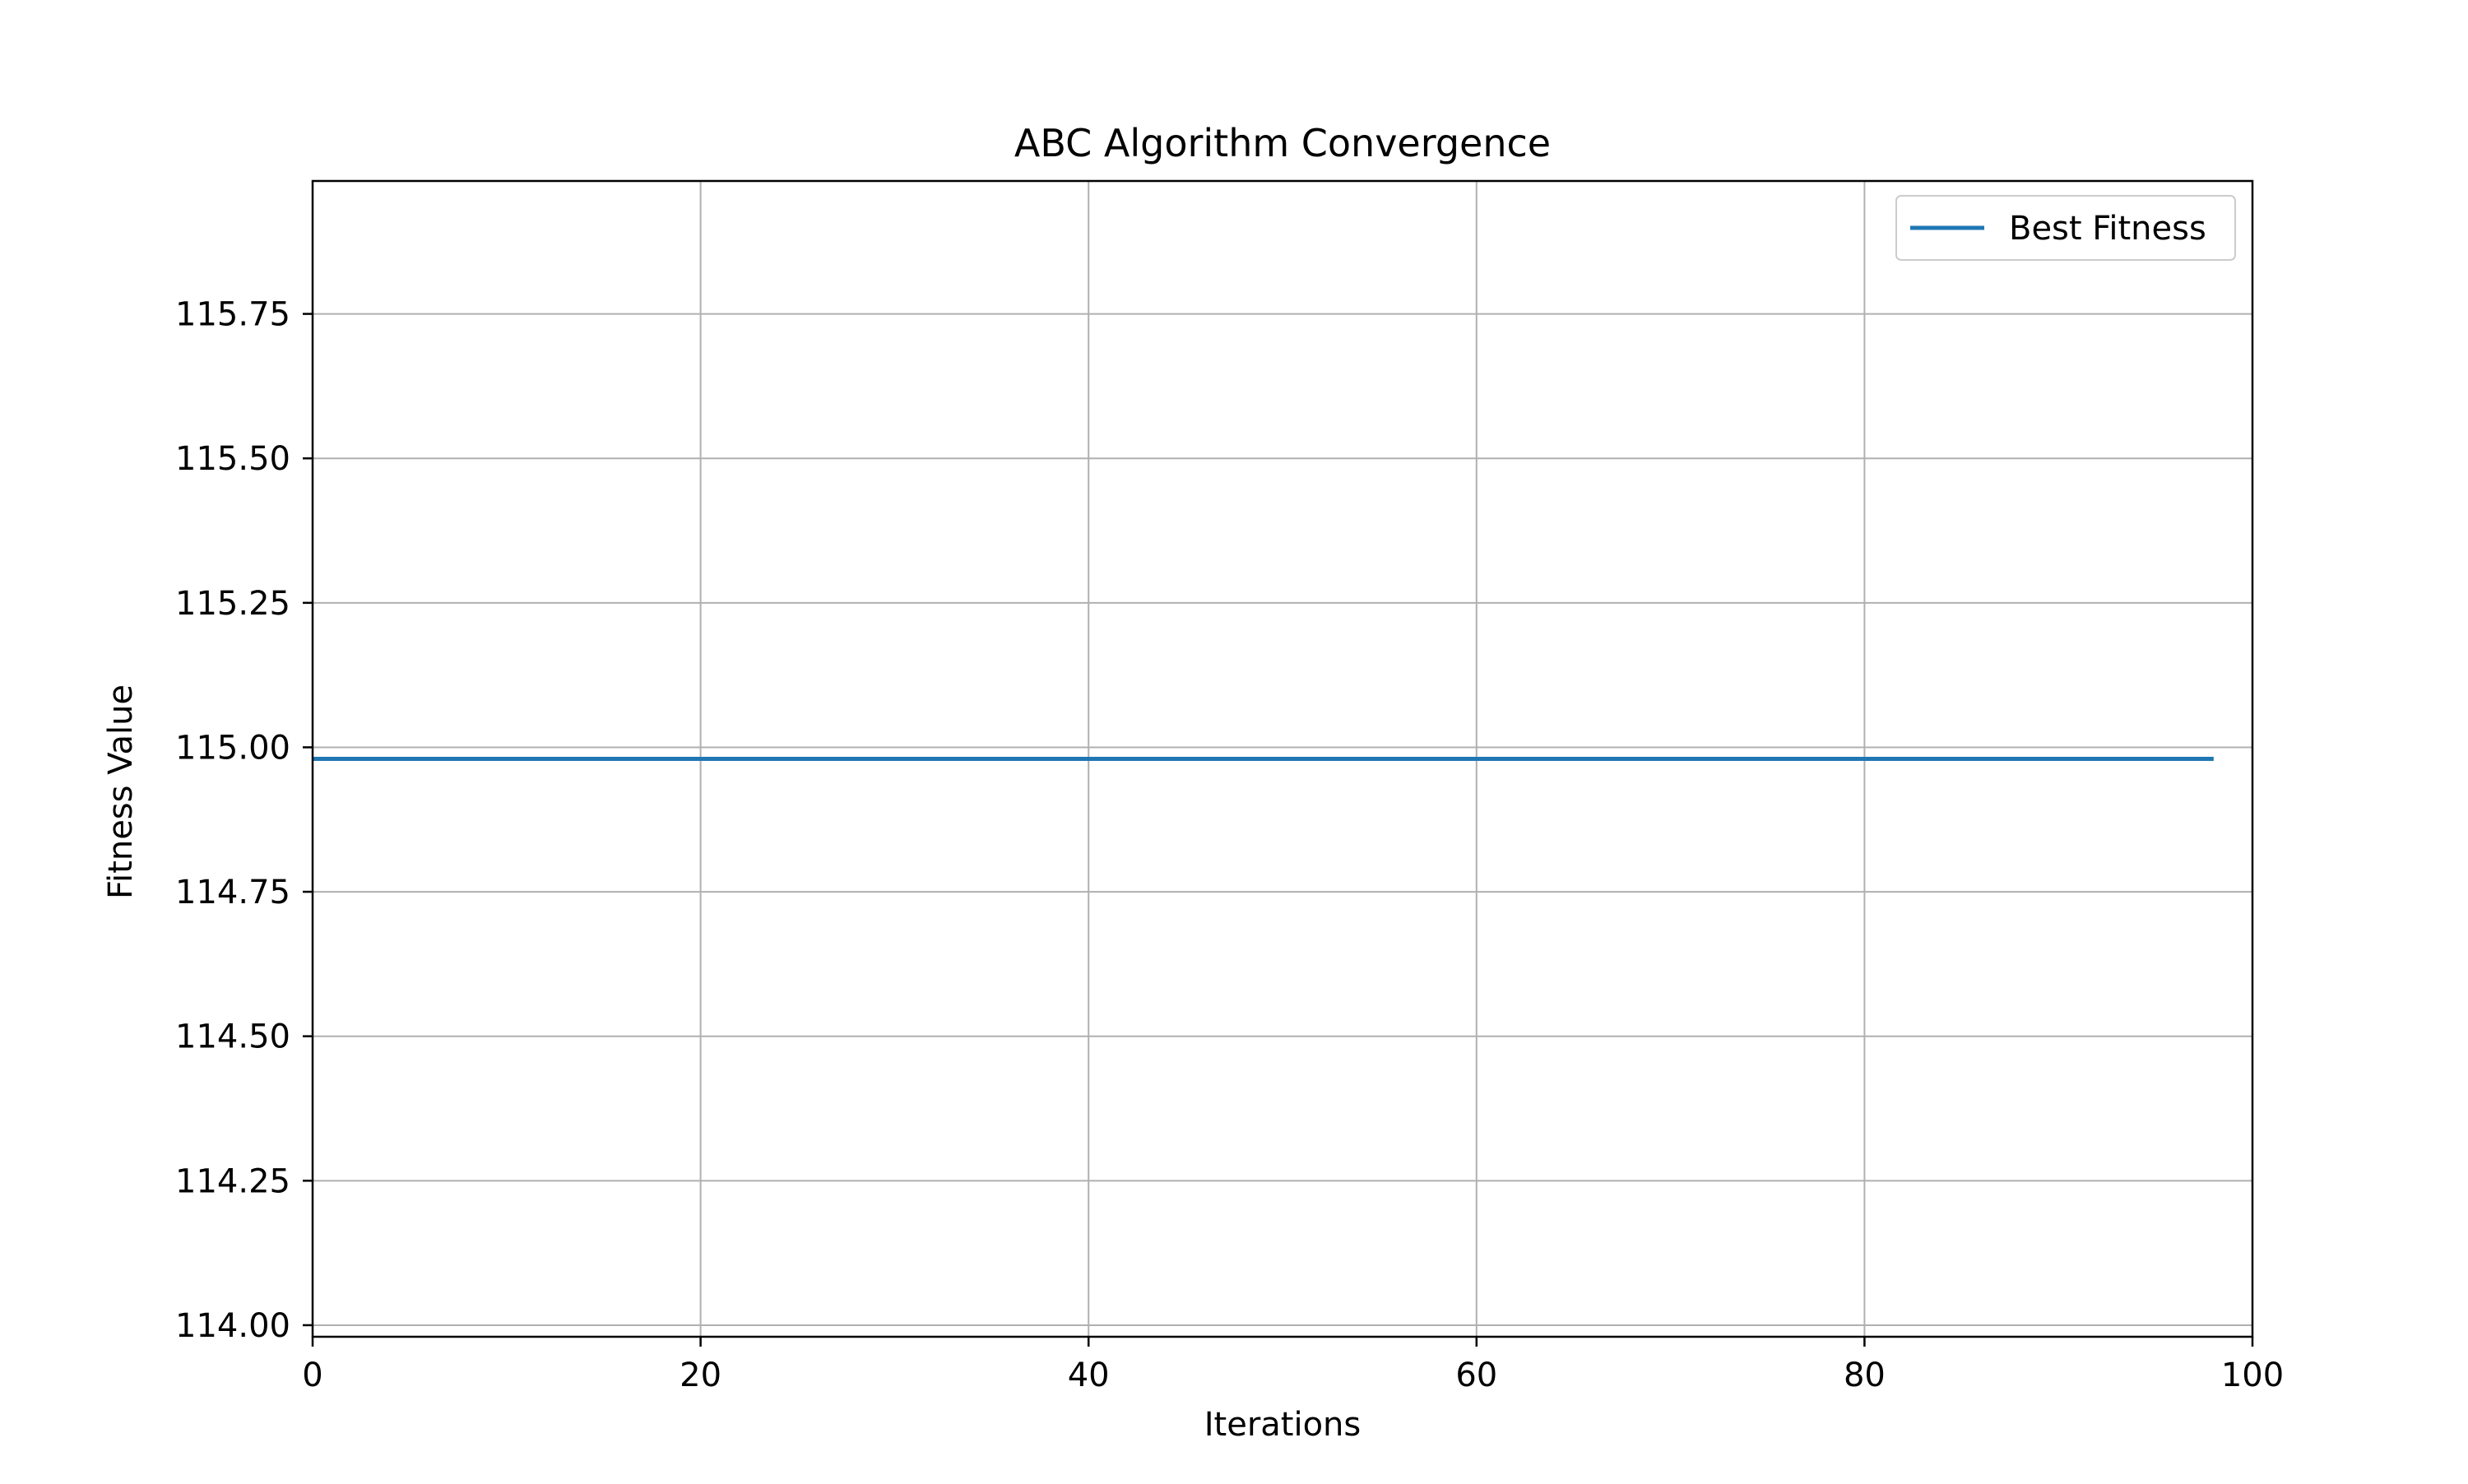 The width and height of the screenshot is (2468, 1484). What do you see at coordinates (232, 315) in the screenshot?
I see `y-tick-label: 115.75` at bounding box center [232, 315].